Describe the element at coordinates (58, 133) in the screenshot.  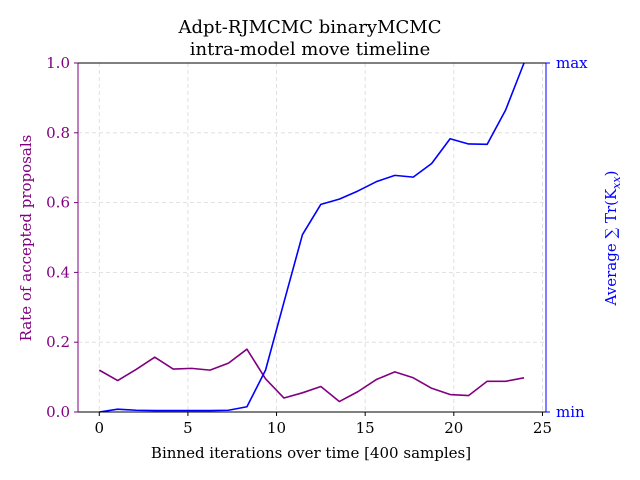
I see `left-y-tick-label: 0.8` at that location.